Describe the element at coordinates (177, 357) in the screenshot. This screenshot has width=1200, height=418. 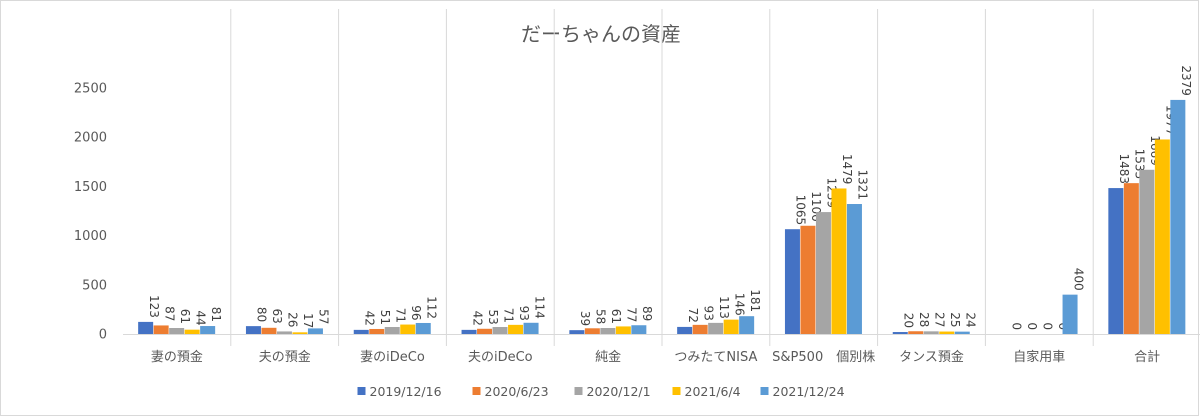
I see `category-label: 妻の預金` at that location.